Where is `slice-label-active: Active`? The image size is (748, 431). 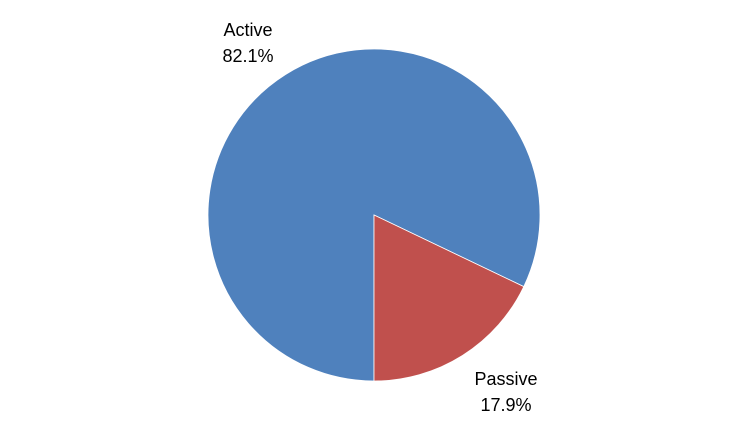 slice-label-active: Active is located at coordinates (247, 30).